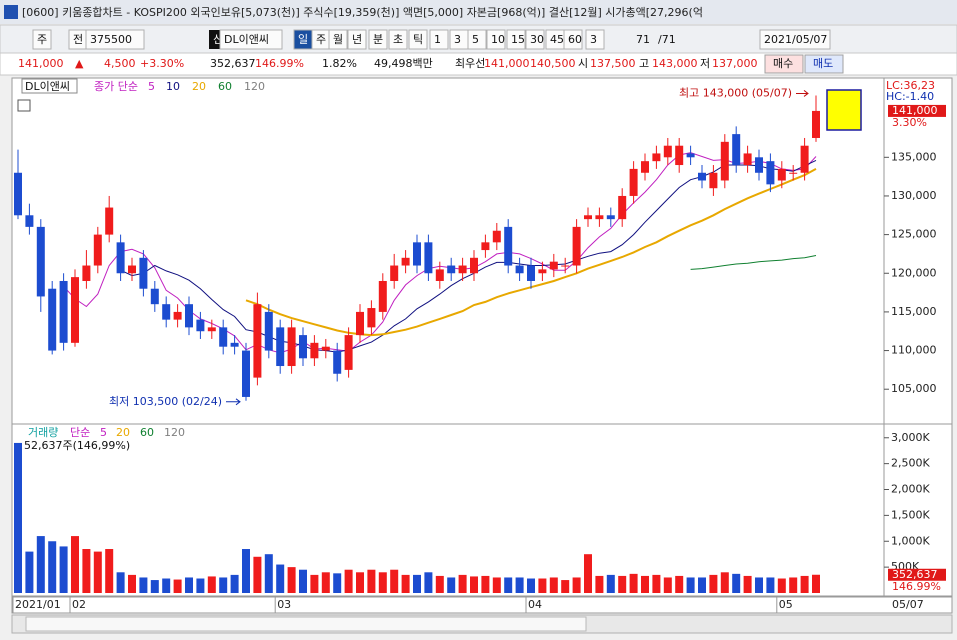  What do you see at coordinates (174, 432) in the screenshot?
I see `volume-legend-entry: 120` at bounding box center [174, 432].